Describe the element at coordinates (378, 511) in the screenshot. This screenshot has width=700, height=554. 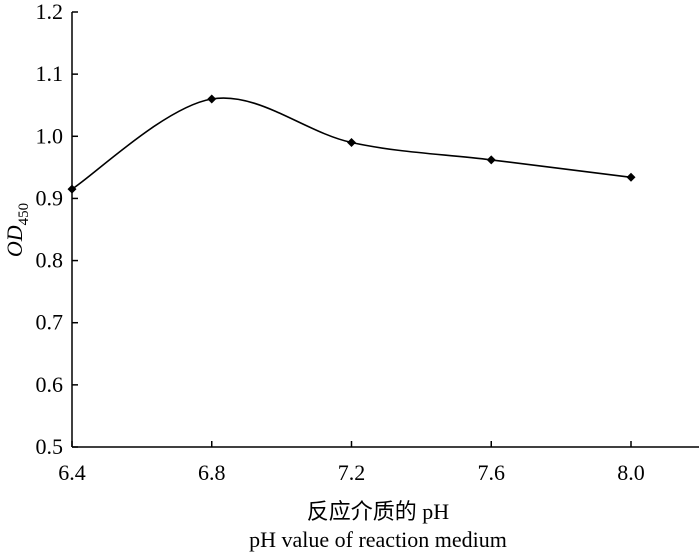
I see `x-axis-title-chinese: 反应介质的 pH` at that location.